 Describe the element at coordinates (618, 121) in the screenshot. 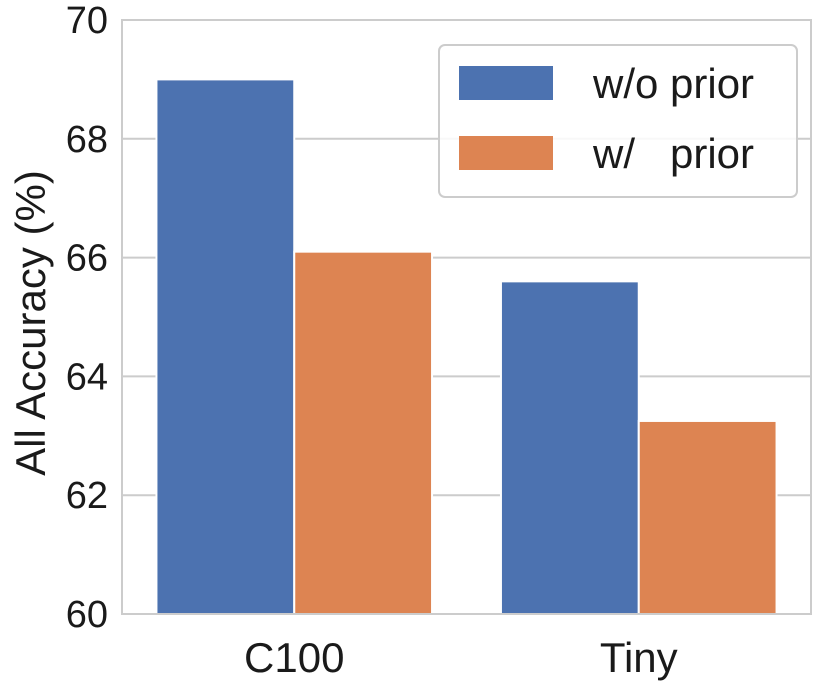

I see `legend: w/o prior w/ prior` at that location.